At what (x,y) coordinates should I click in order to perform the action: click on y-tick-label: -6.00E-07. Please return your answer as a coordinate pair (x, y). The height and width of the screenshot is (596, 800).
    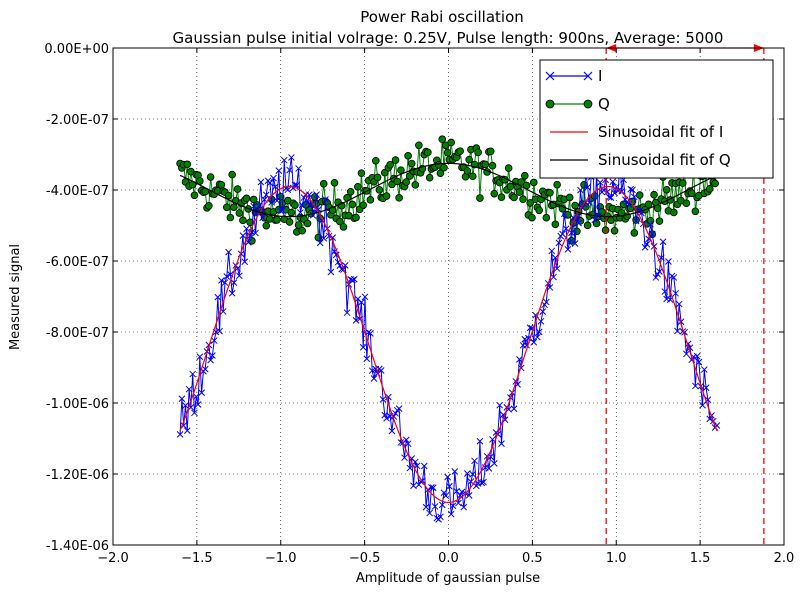
    Looking at the image, I should click on (77, 262).